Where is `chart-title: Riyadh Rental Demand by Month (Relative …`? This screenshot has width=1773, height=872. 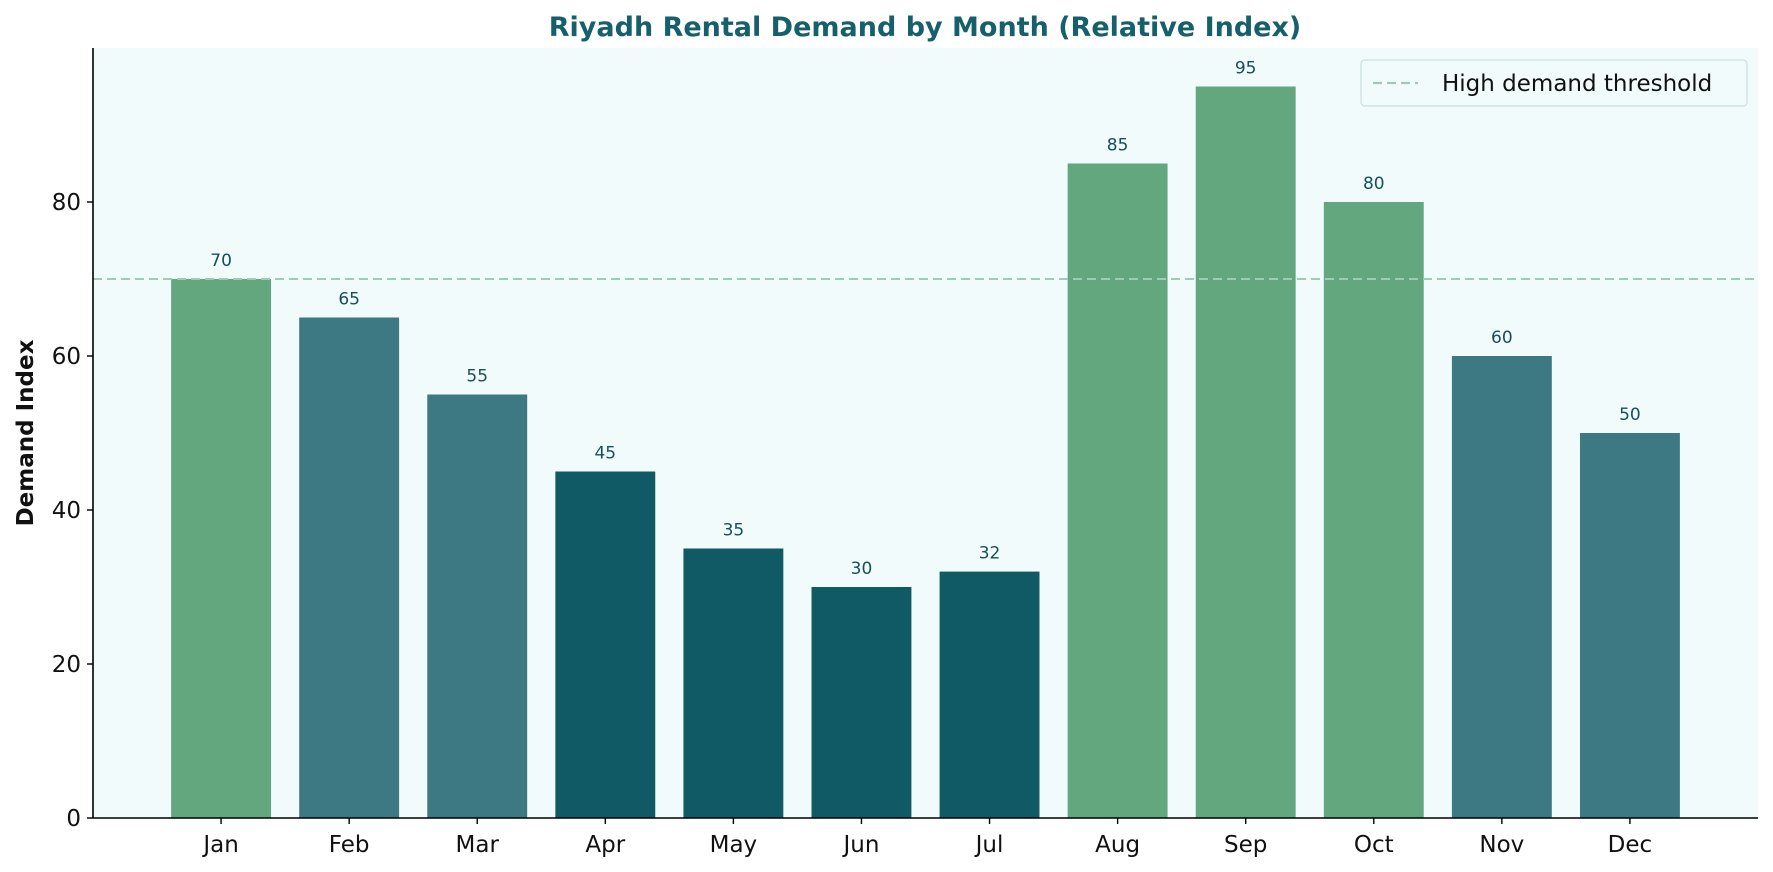 chart-title: Riyadh Rental Demand by Month (Relative … is located at coordinates (925, 27).